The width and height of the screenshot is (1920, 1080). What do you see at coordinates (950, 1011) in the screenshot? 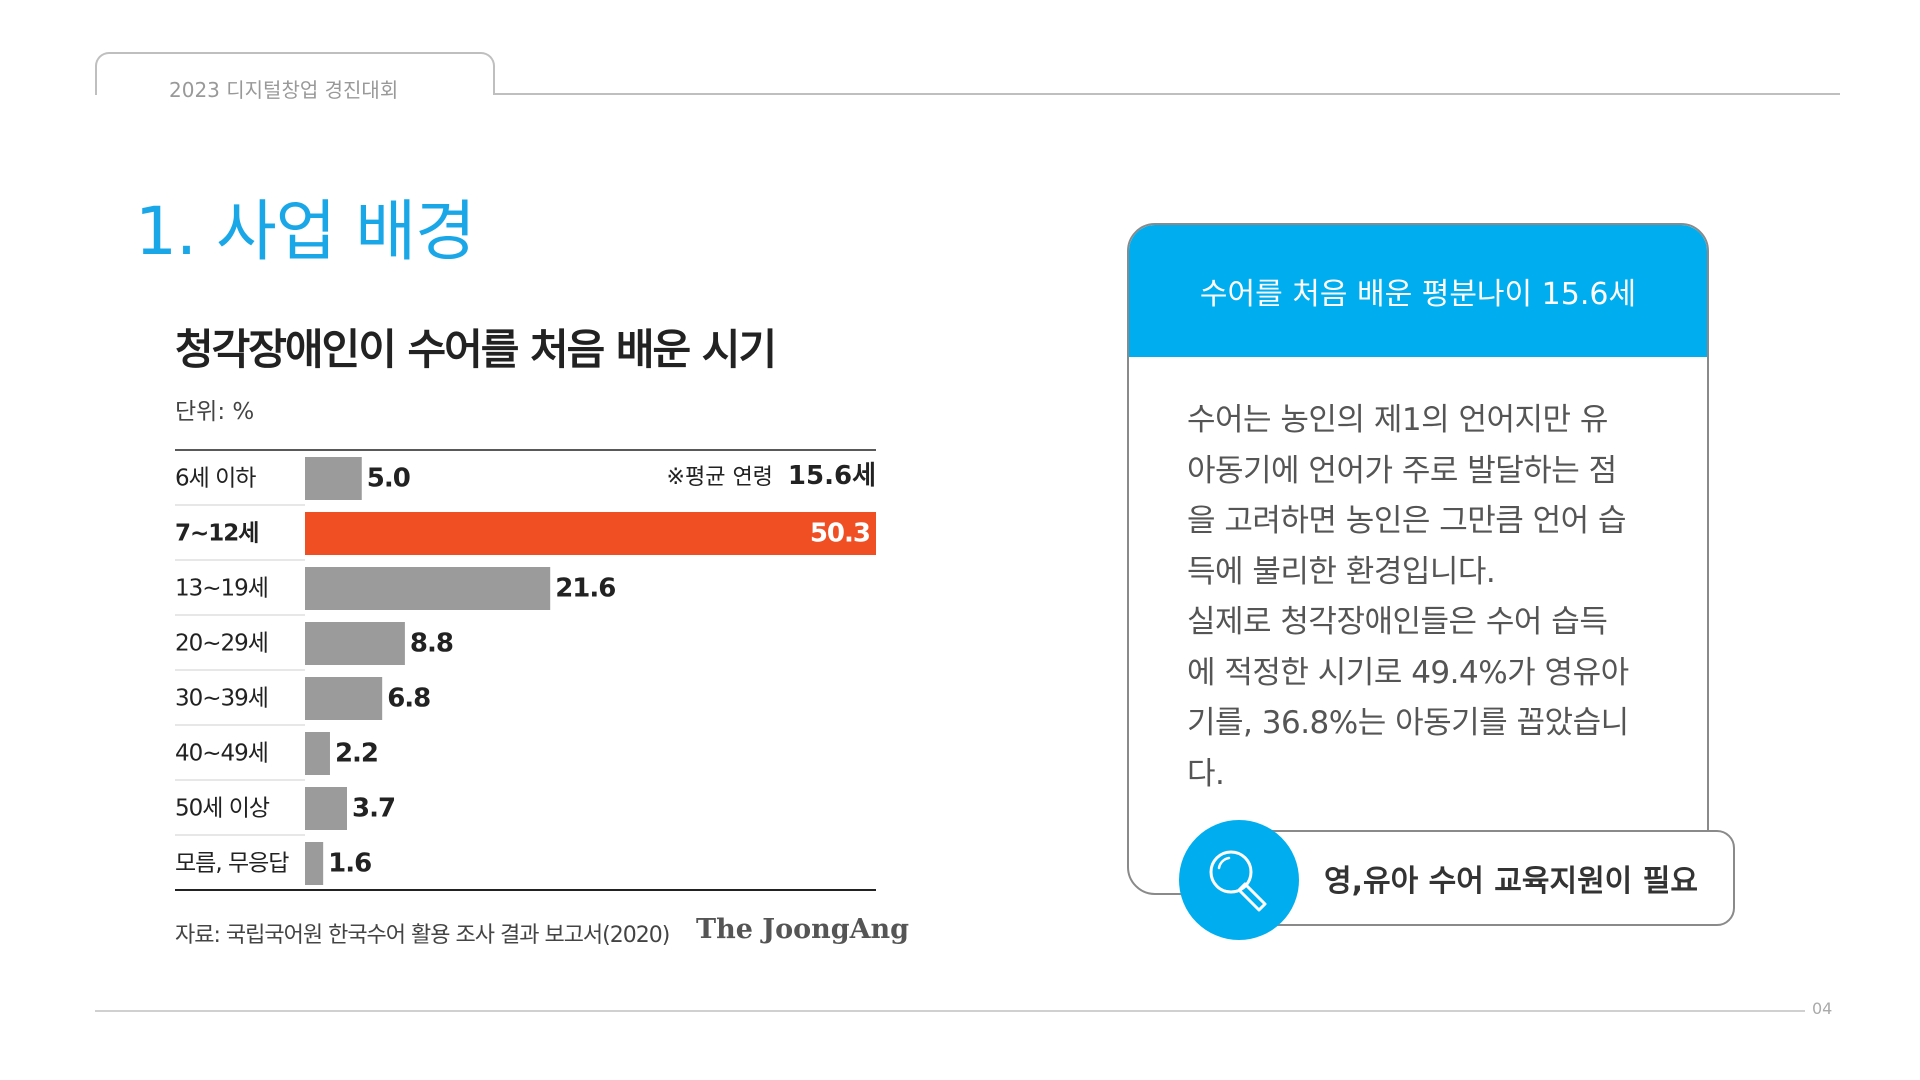
I see `footer-divider` at bounding box center [950, 1011].